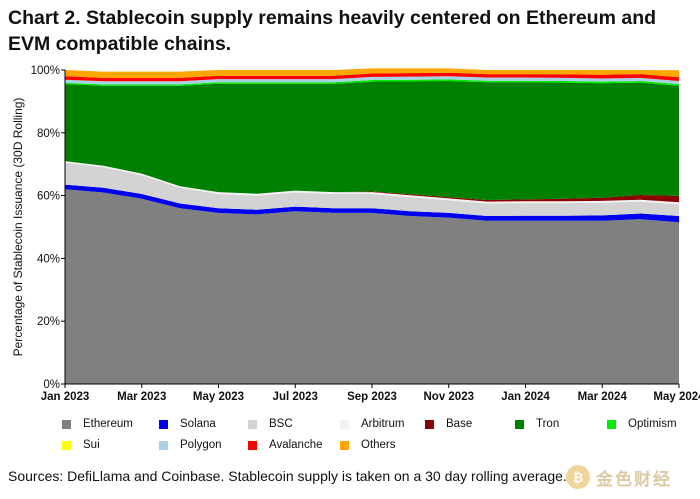  Describe the element at coordinates (634, 479) in the screenshot. I see `watermark-text: 金色财经` at that location.